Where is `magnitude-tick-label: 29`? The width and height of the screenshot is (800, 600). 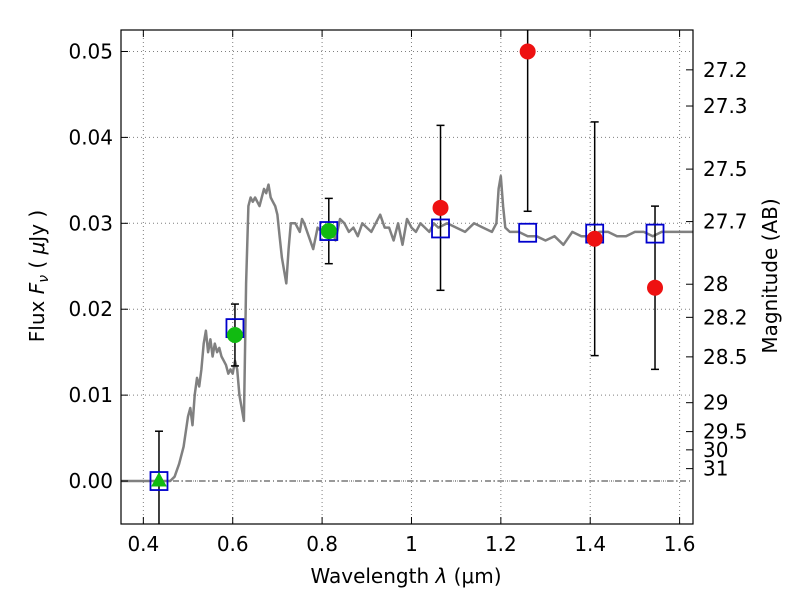 magnitude-tick-label: 29 is located at coordinates (715, 403).